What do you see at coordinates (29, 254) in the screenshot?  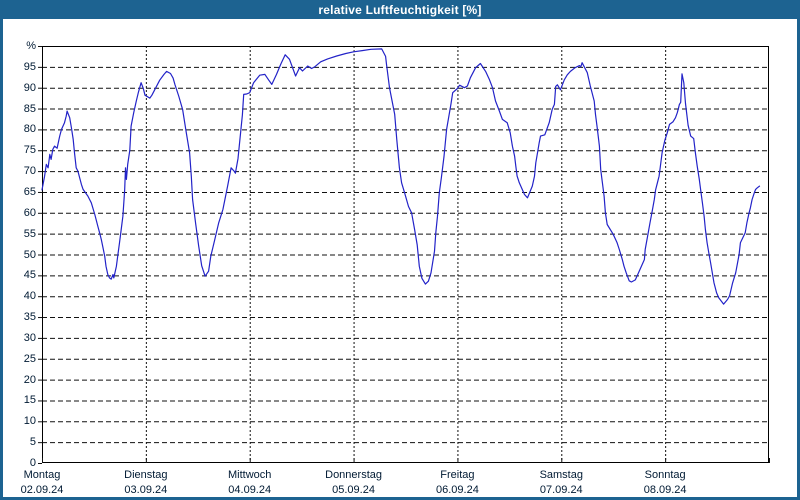 I see `y-axis-label: 50` at bounding box center [29, 254].